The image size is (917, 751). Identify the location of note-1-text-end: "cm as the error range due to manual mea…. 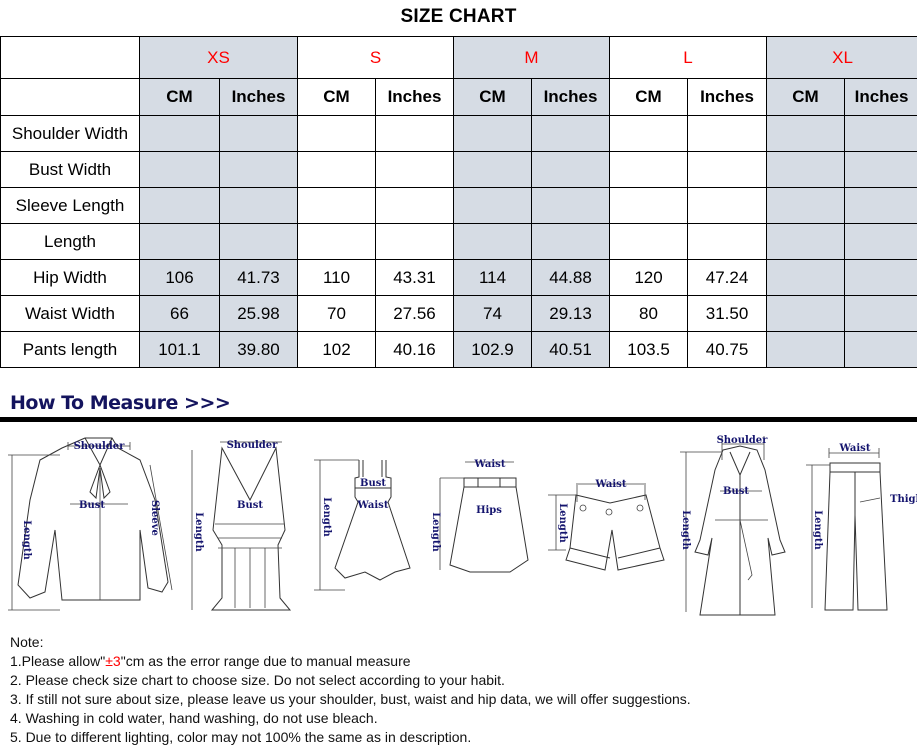
(265, 661).